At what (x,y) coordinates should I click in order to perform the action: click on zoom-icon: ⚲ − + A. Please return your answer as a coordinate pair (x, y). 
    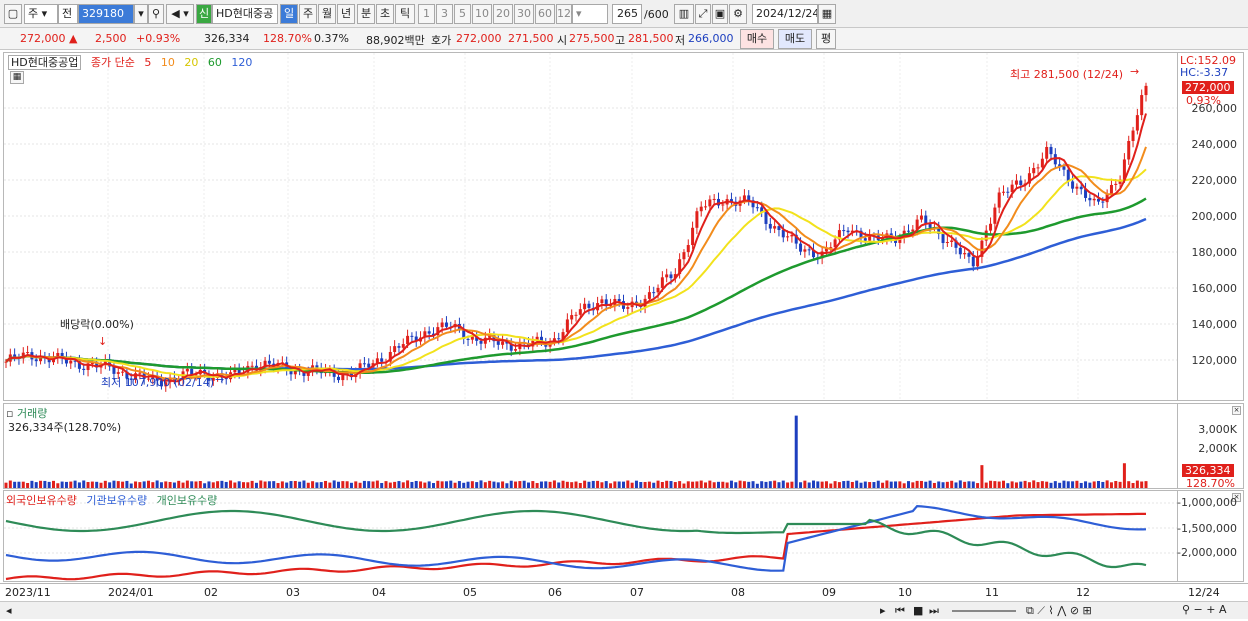
    Looking at the image, I should click on (1204, 609).